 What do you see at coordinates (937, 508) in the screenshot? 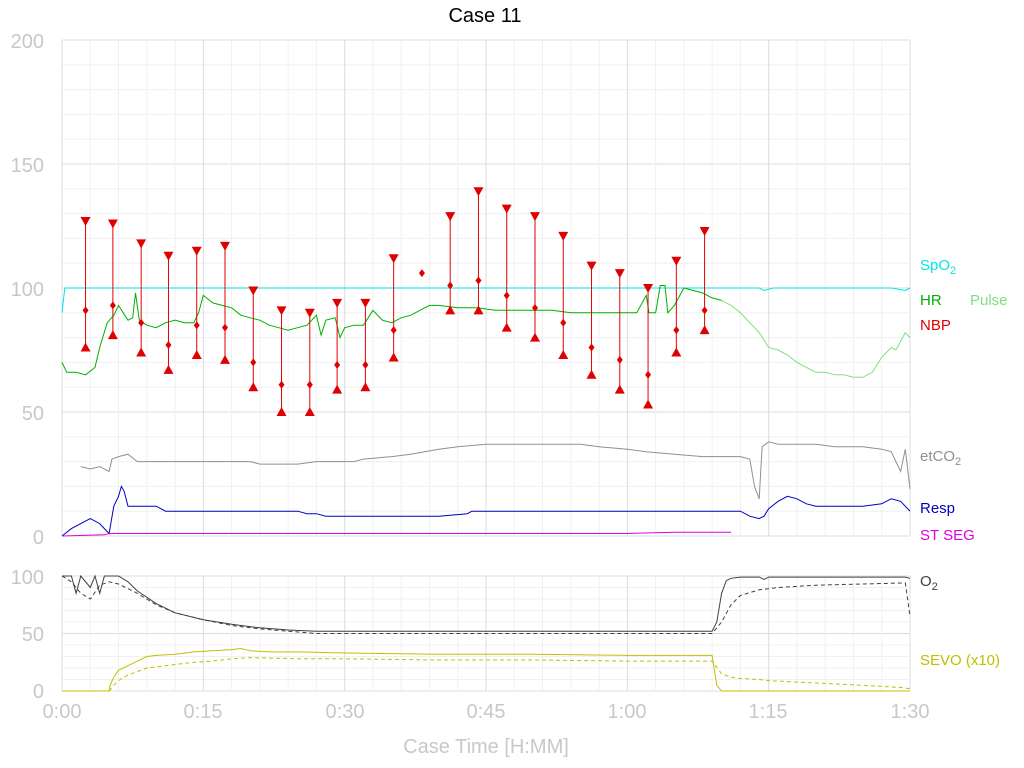
I see `resp-label: Resp` at bounding box center [937, 508].